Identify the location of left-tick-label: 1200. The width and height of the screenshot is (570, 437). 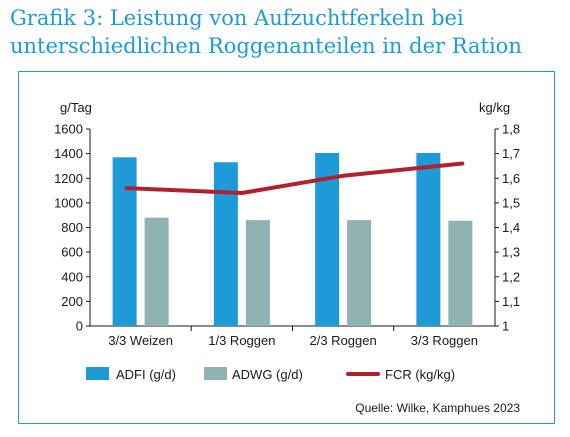
(68, 178).